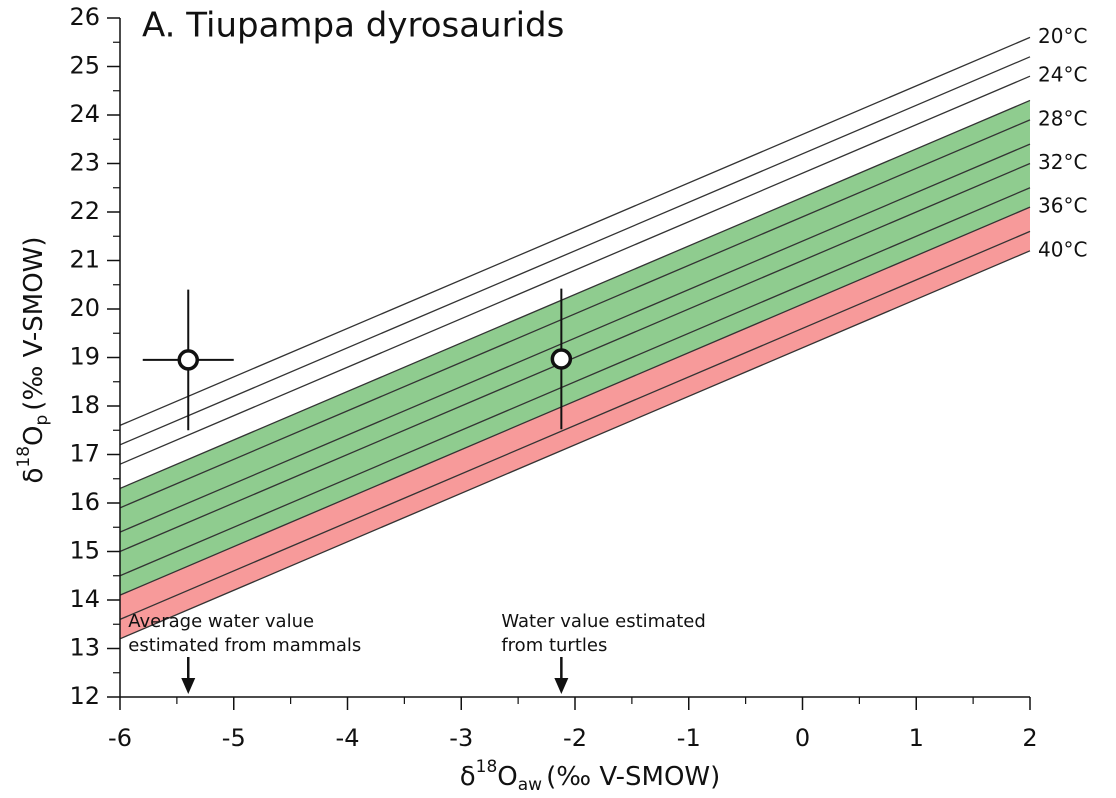 The height and width of the screenshot is (798, 1116). I want to click on annotation-text: estimated from mammals, so click(244, 645).